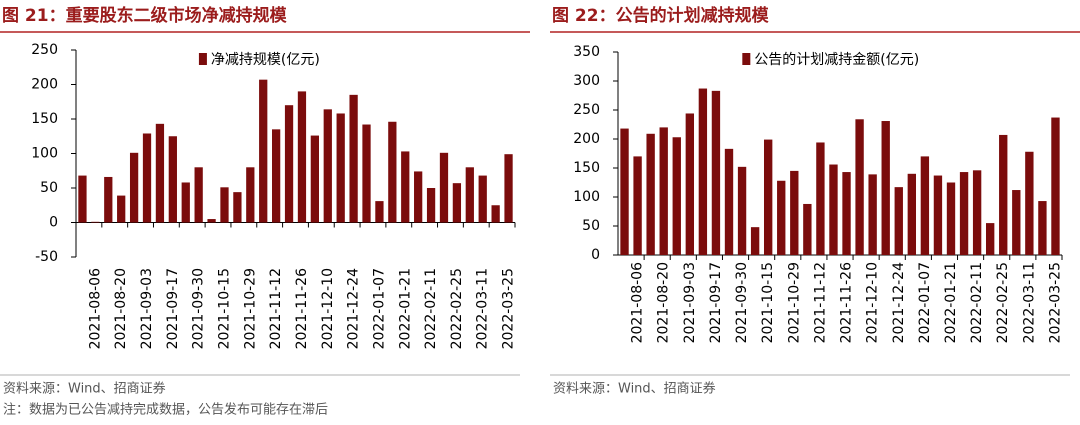  Describe the element at coordinates (84, 389) in the screenshot. I see `source: 资料来源：Wind、招商证券` at that location.